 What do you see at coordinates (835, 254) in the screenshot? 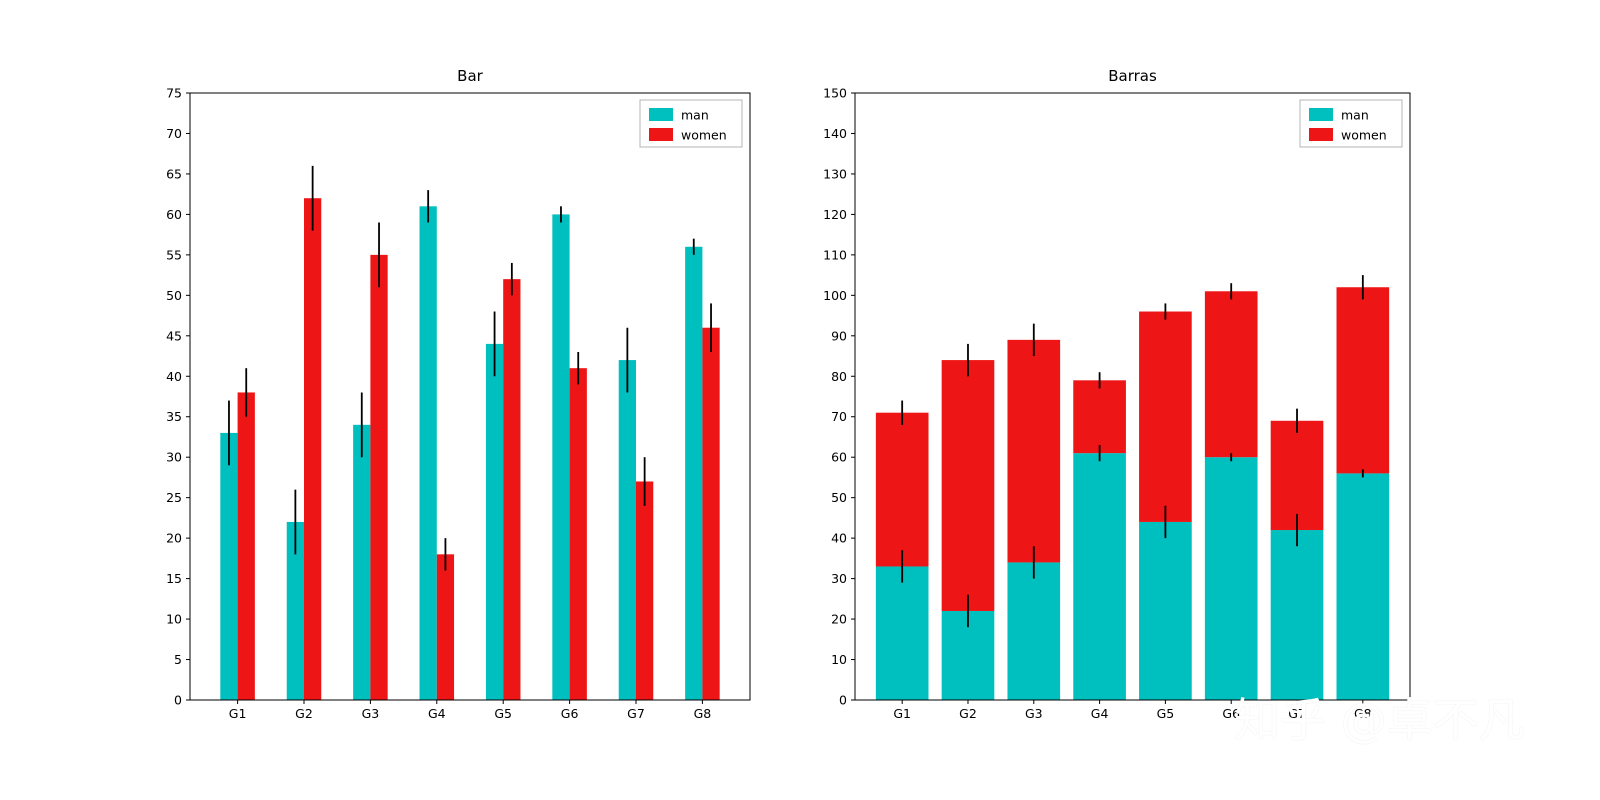
I see `y-tick-label: 110` at bounding box center [835, 254].